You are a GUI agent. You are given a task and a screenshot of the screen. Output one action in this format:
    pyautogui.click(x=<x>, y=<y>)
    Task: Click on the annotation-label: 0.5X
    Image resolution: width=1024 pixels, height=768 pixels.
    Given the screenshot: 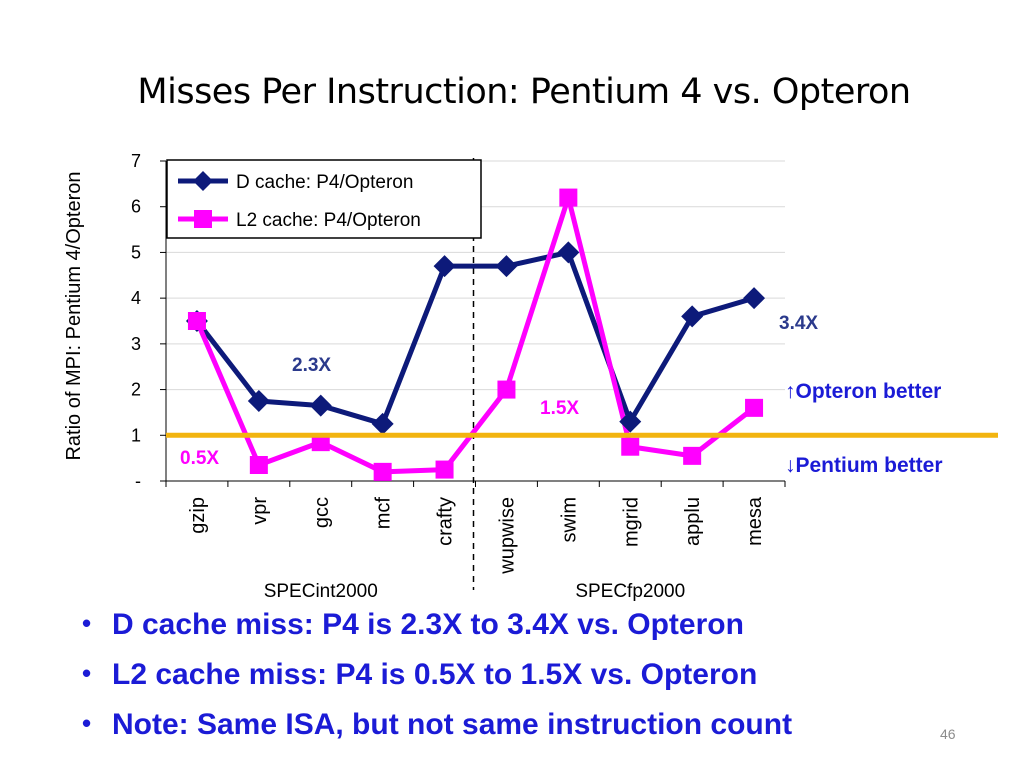 What is the action you would take?
    pyautogui.click(x=199, y=458)
    